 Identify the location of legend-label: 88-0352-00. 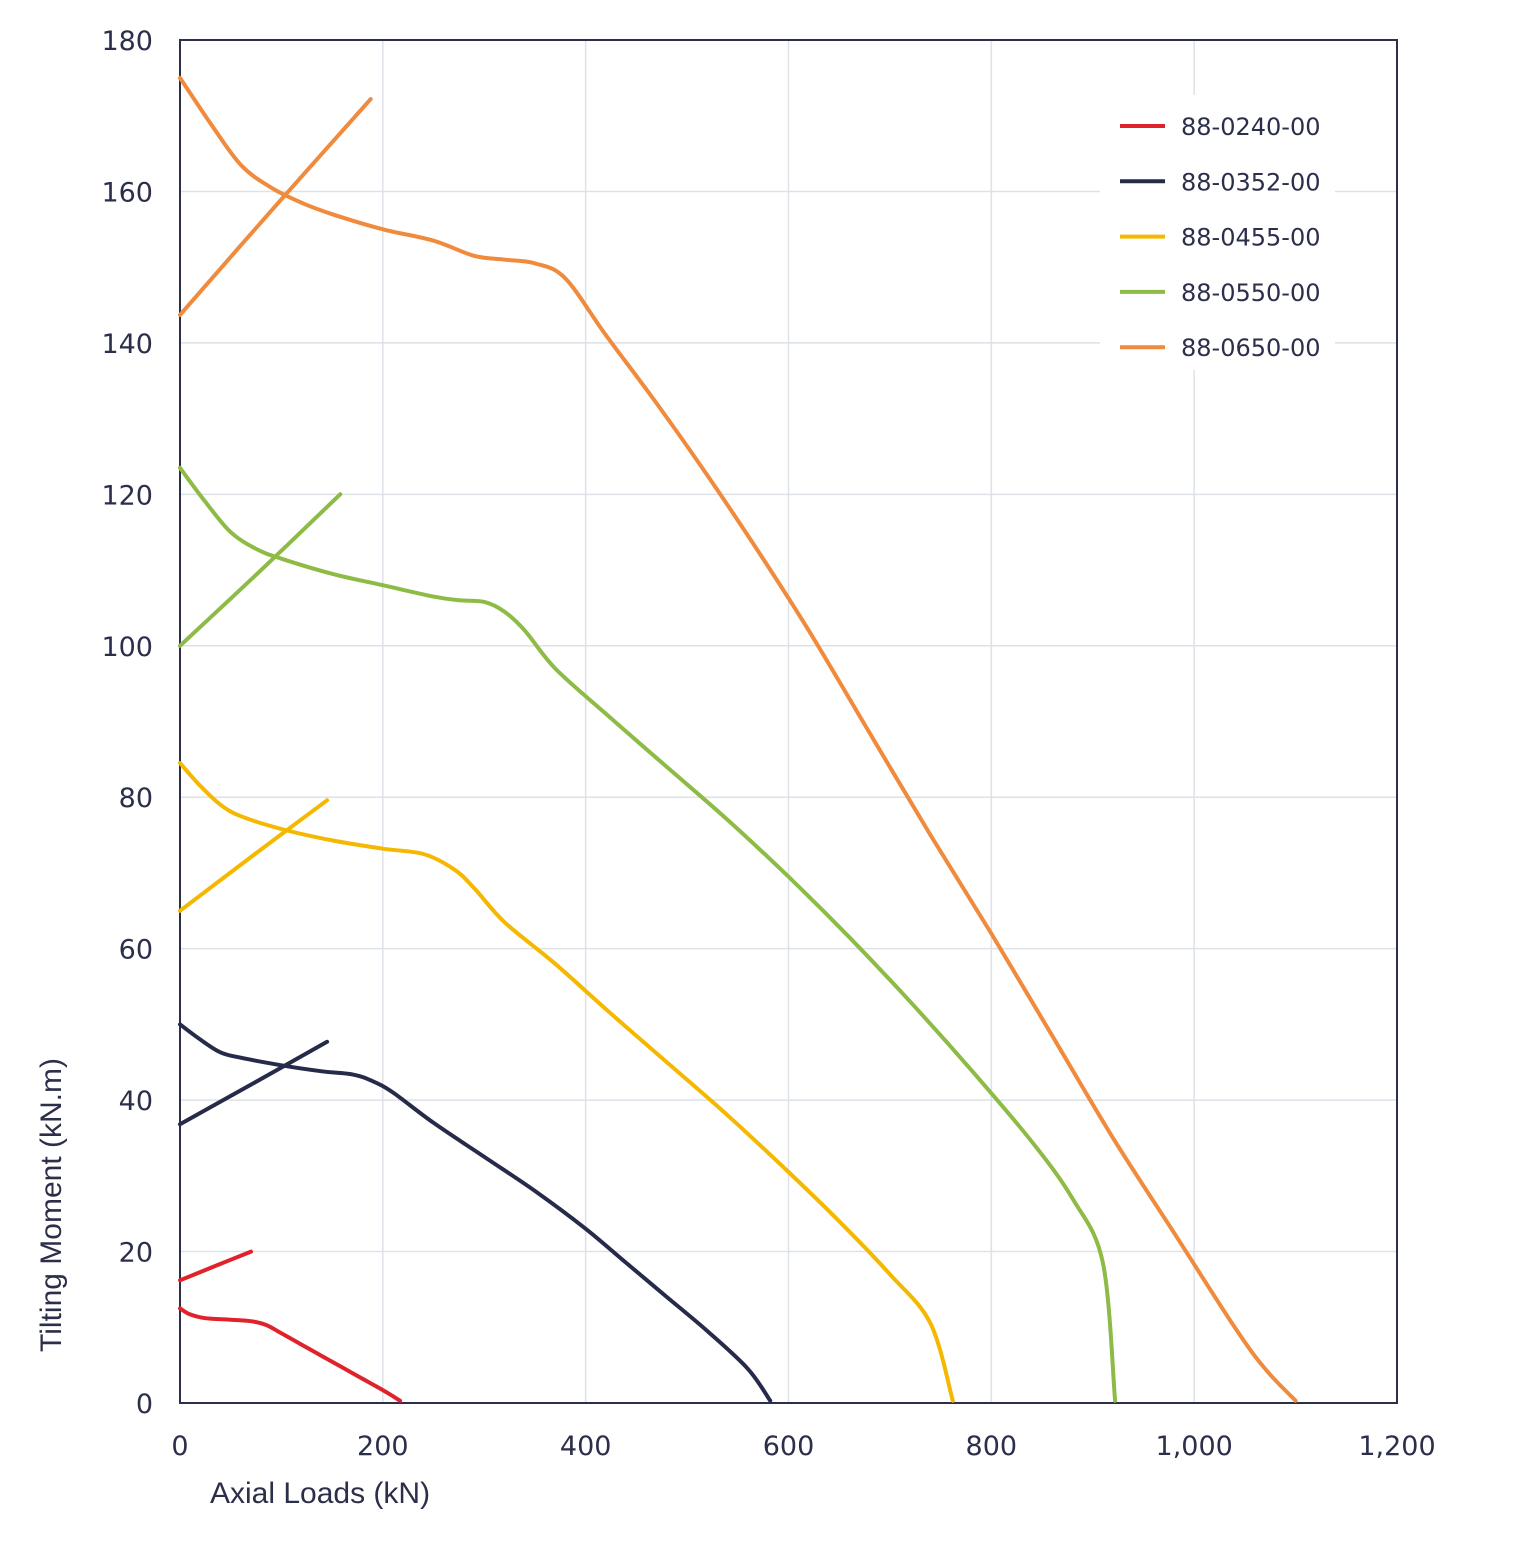
(1250, 182).